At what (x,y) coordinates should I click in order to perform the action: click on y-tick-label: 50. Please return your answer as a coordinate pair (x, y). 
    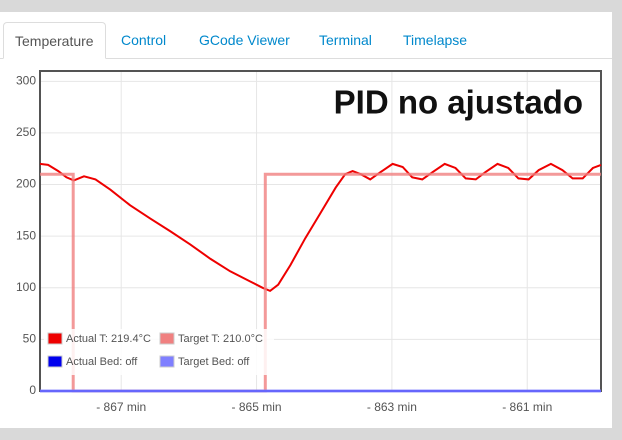
    Looking at the image, I should click on (30, 339).